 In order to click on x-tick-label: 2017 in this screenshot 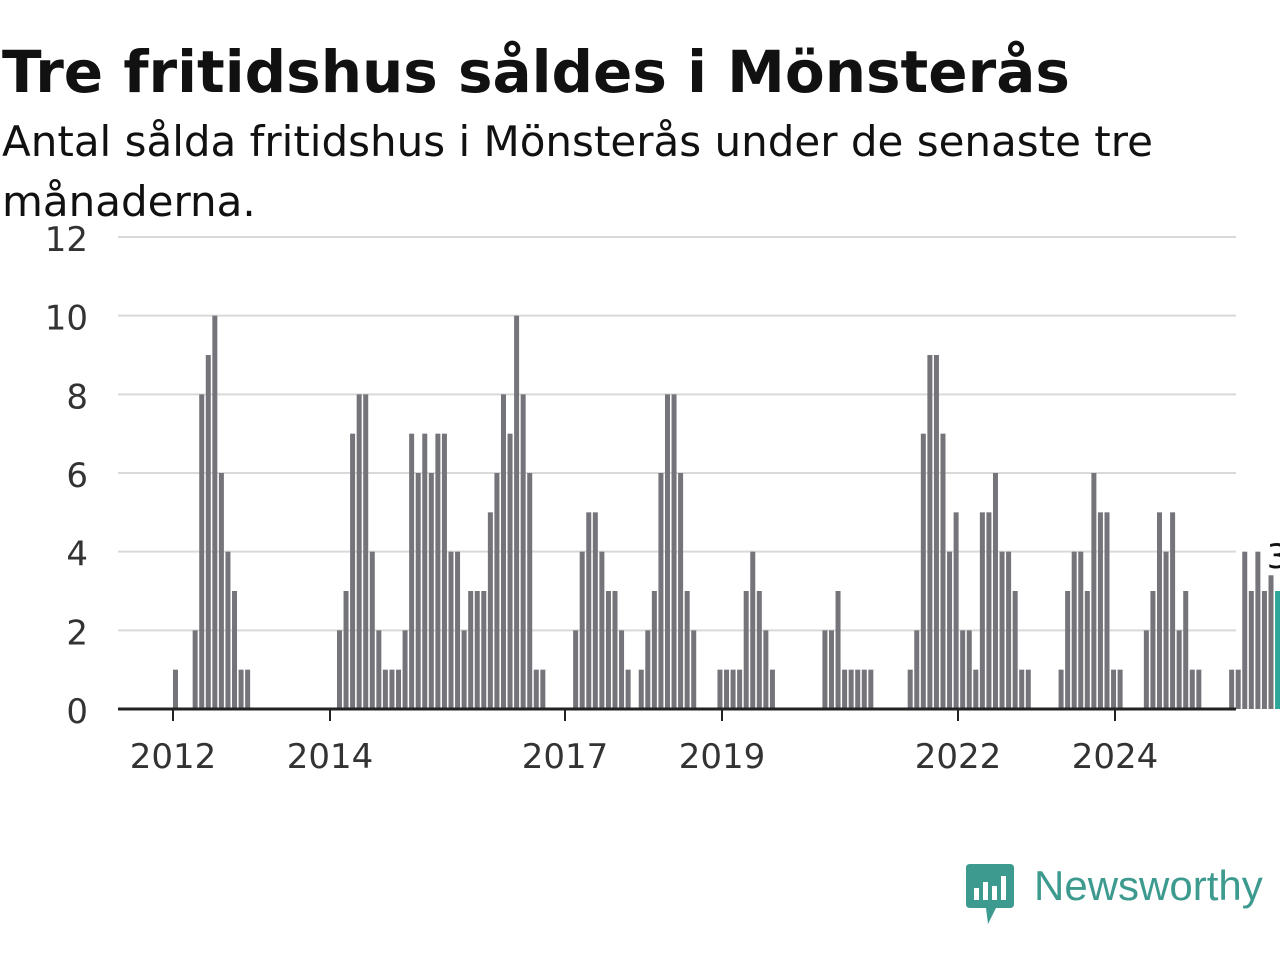, I will do `click(565, 757)`.